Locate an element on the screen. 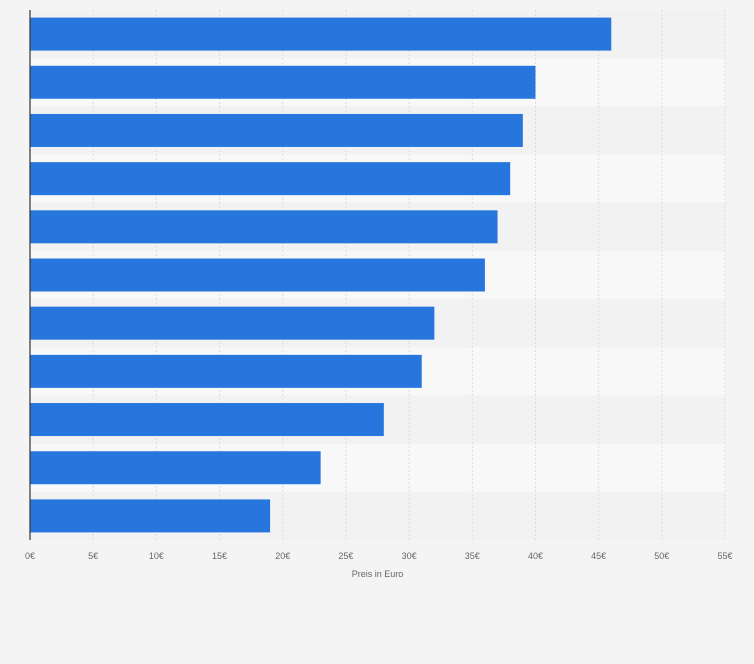 The image size is (754, 664). x-tick-label: 50€ is located at coordinates (661, 556).